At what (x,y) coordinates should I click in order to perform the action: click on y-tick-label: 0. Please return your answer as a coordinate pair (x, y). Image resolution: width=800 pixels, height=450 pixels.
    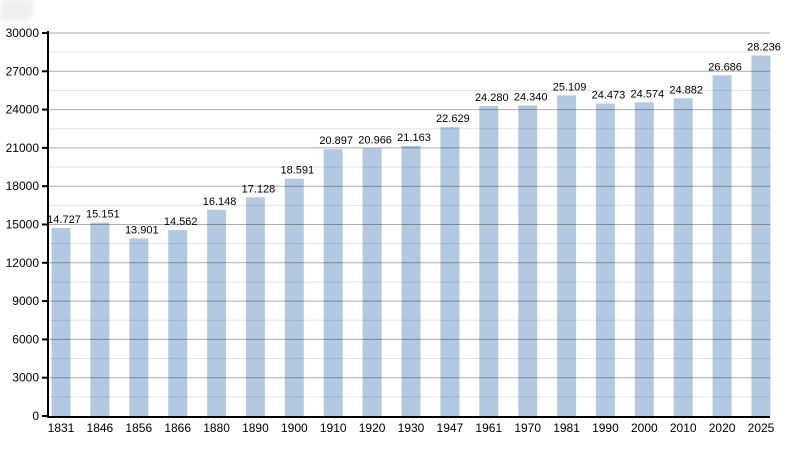
    Looking at the image, I should click on (35, 416).